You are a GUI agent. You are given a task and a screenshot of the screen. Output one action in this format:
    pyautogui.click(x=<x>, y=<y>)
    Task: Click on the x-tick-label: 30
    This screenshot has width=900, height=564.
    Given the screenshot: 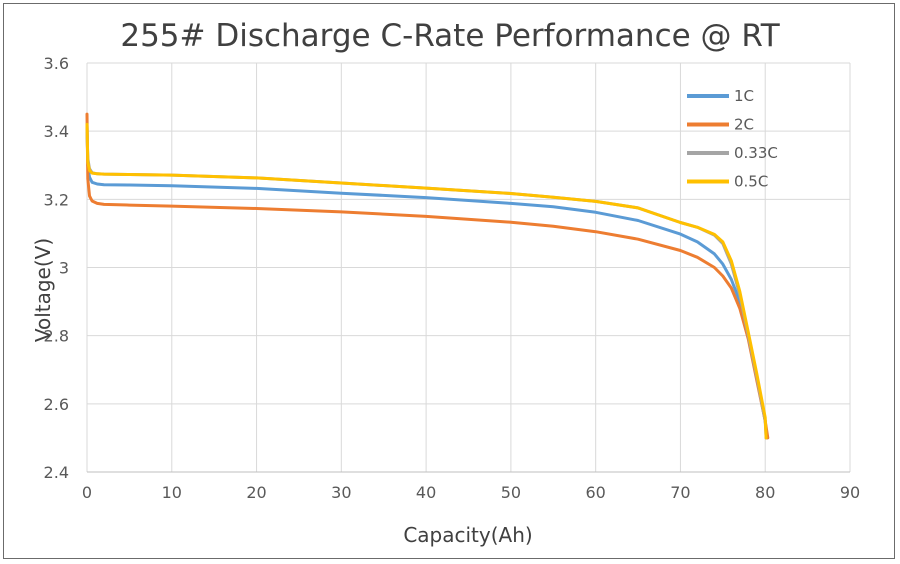 What is the action you would take?
    pyautogui.click(x=341, y=492)
    